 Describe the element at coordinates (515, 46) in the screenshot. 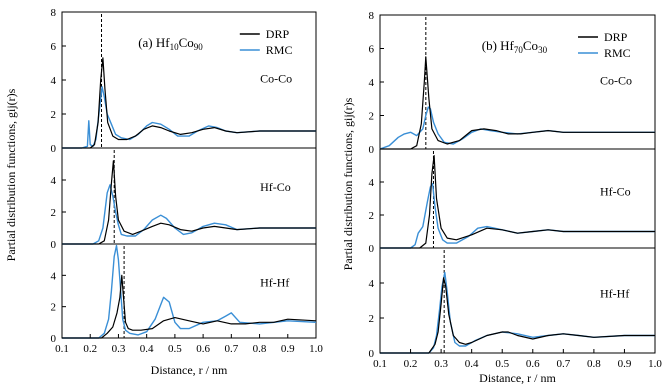

I see `panel-title: (b) Hf70Co30` at that location.